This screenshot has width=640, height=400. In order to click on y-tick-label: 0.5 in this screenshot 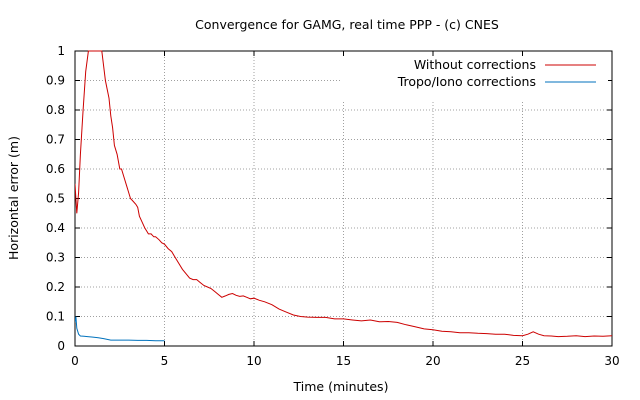, I will do `click(55, 199)`.